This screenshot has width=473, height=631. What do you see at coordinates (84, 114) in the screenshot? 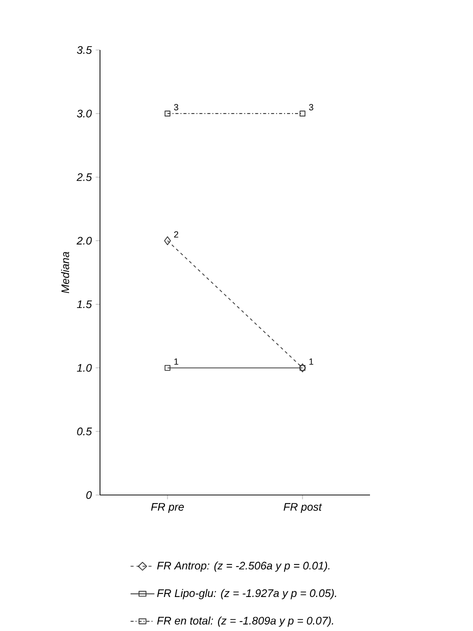
I see `y-tick-label: 3.0` at bounding box center [84, 114].